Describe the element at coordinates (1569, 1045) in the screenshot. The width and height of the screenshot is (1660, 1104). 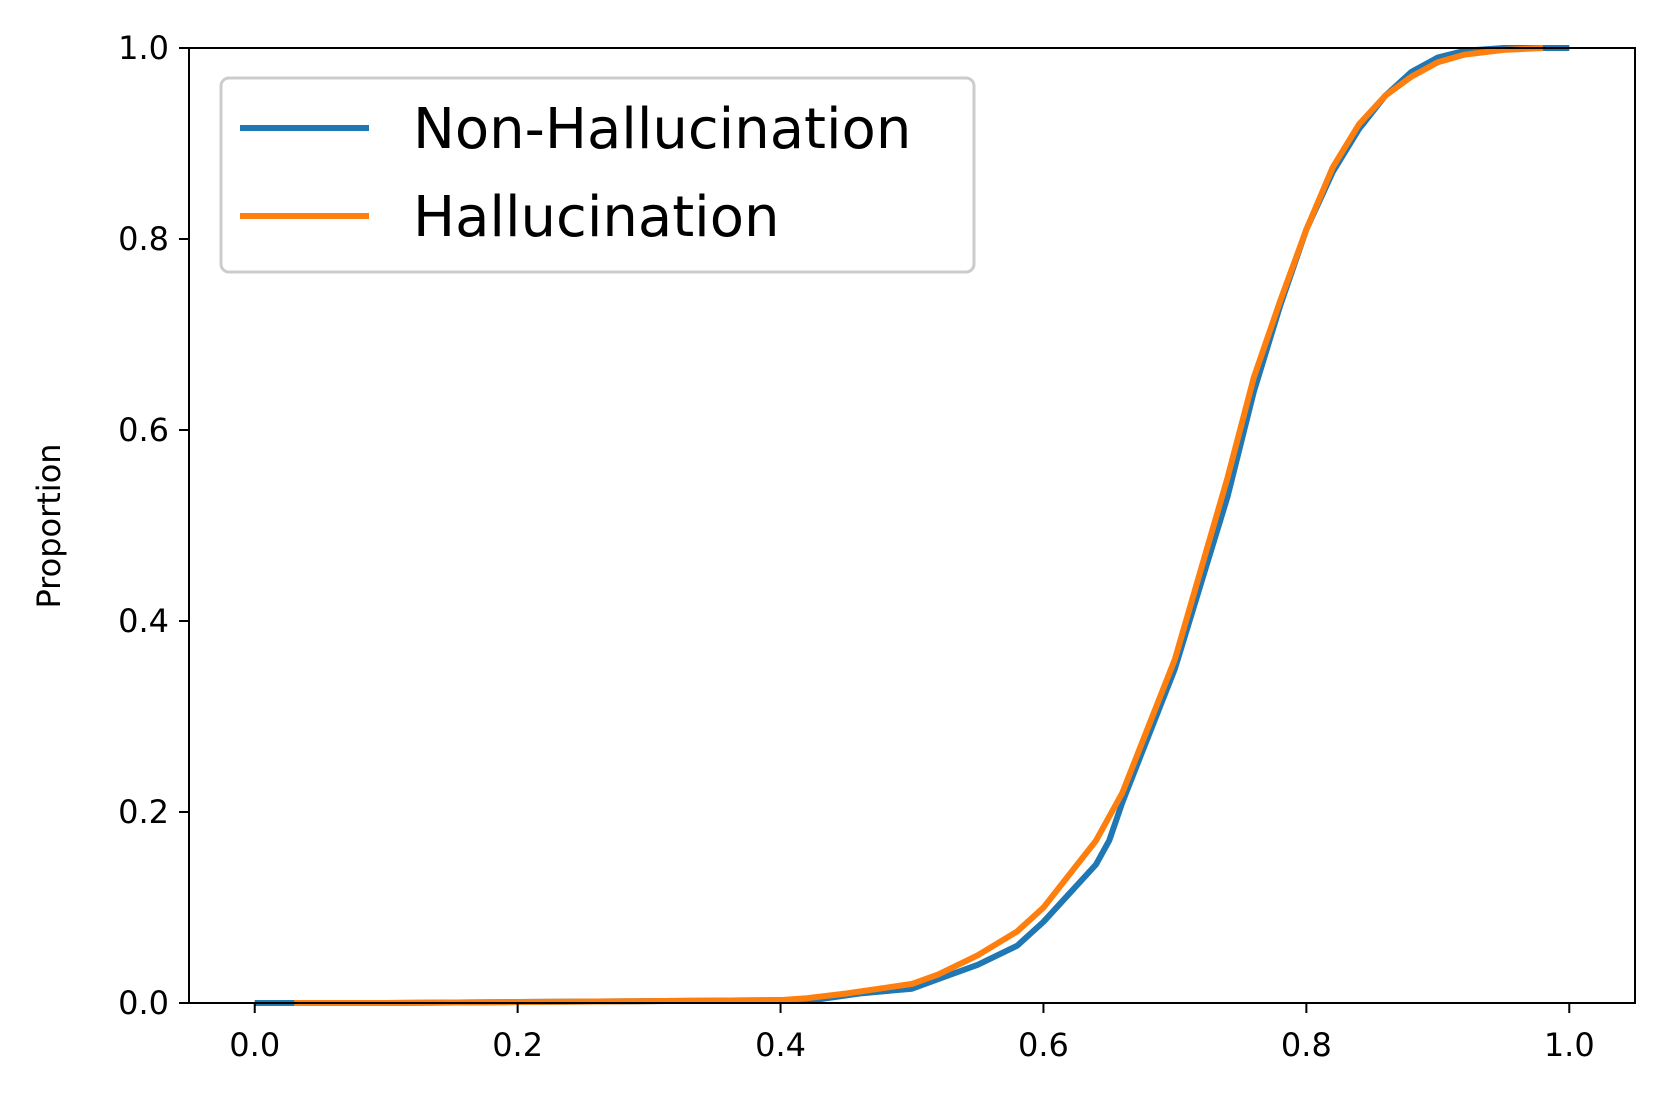
I see `x-tick-label: 1.0` at that location.